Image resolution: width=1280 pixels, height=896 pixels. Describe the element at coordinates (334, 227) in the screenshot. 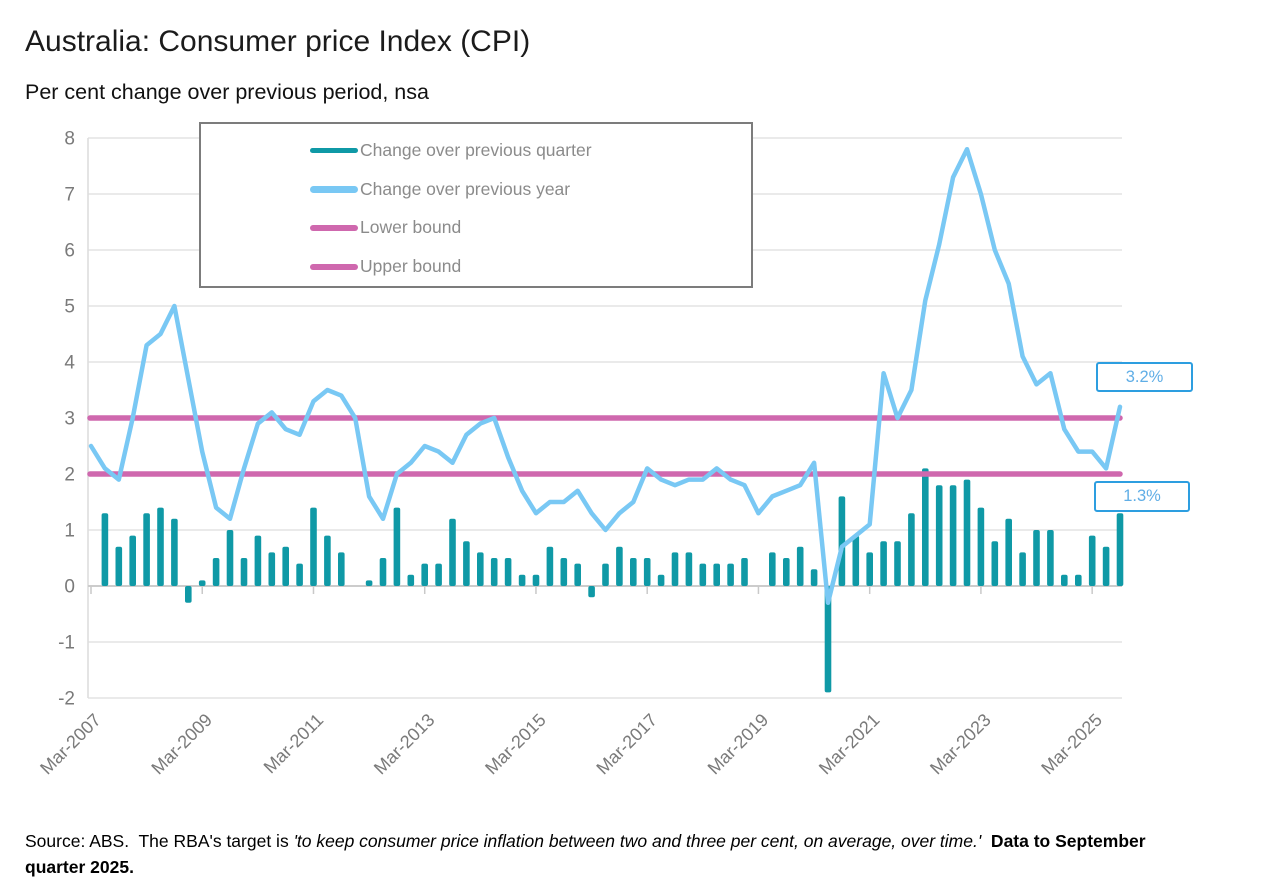

I see `lower-bound-swatch-icon` at that location.